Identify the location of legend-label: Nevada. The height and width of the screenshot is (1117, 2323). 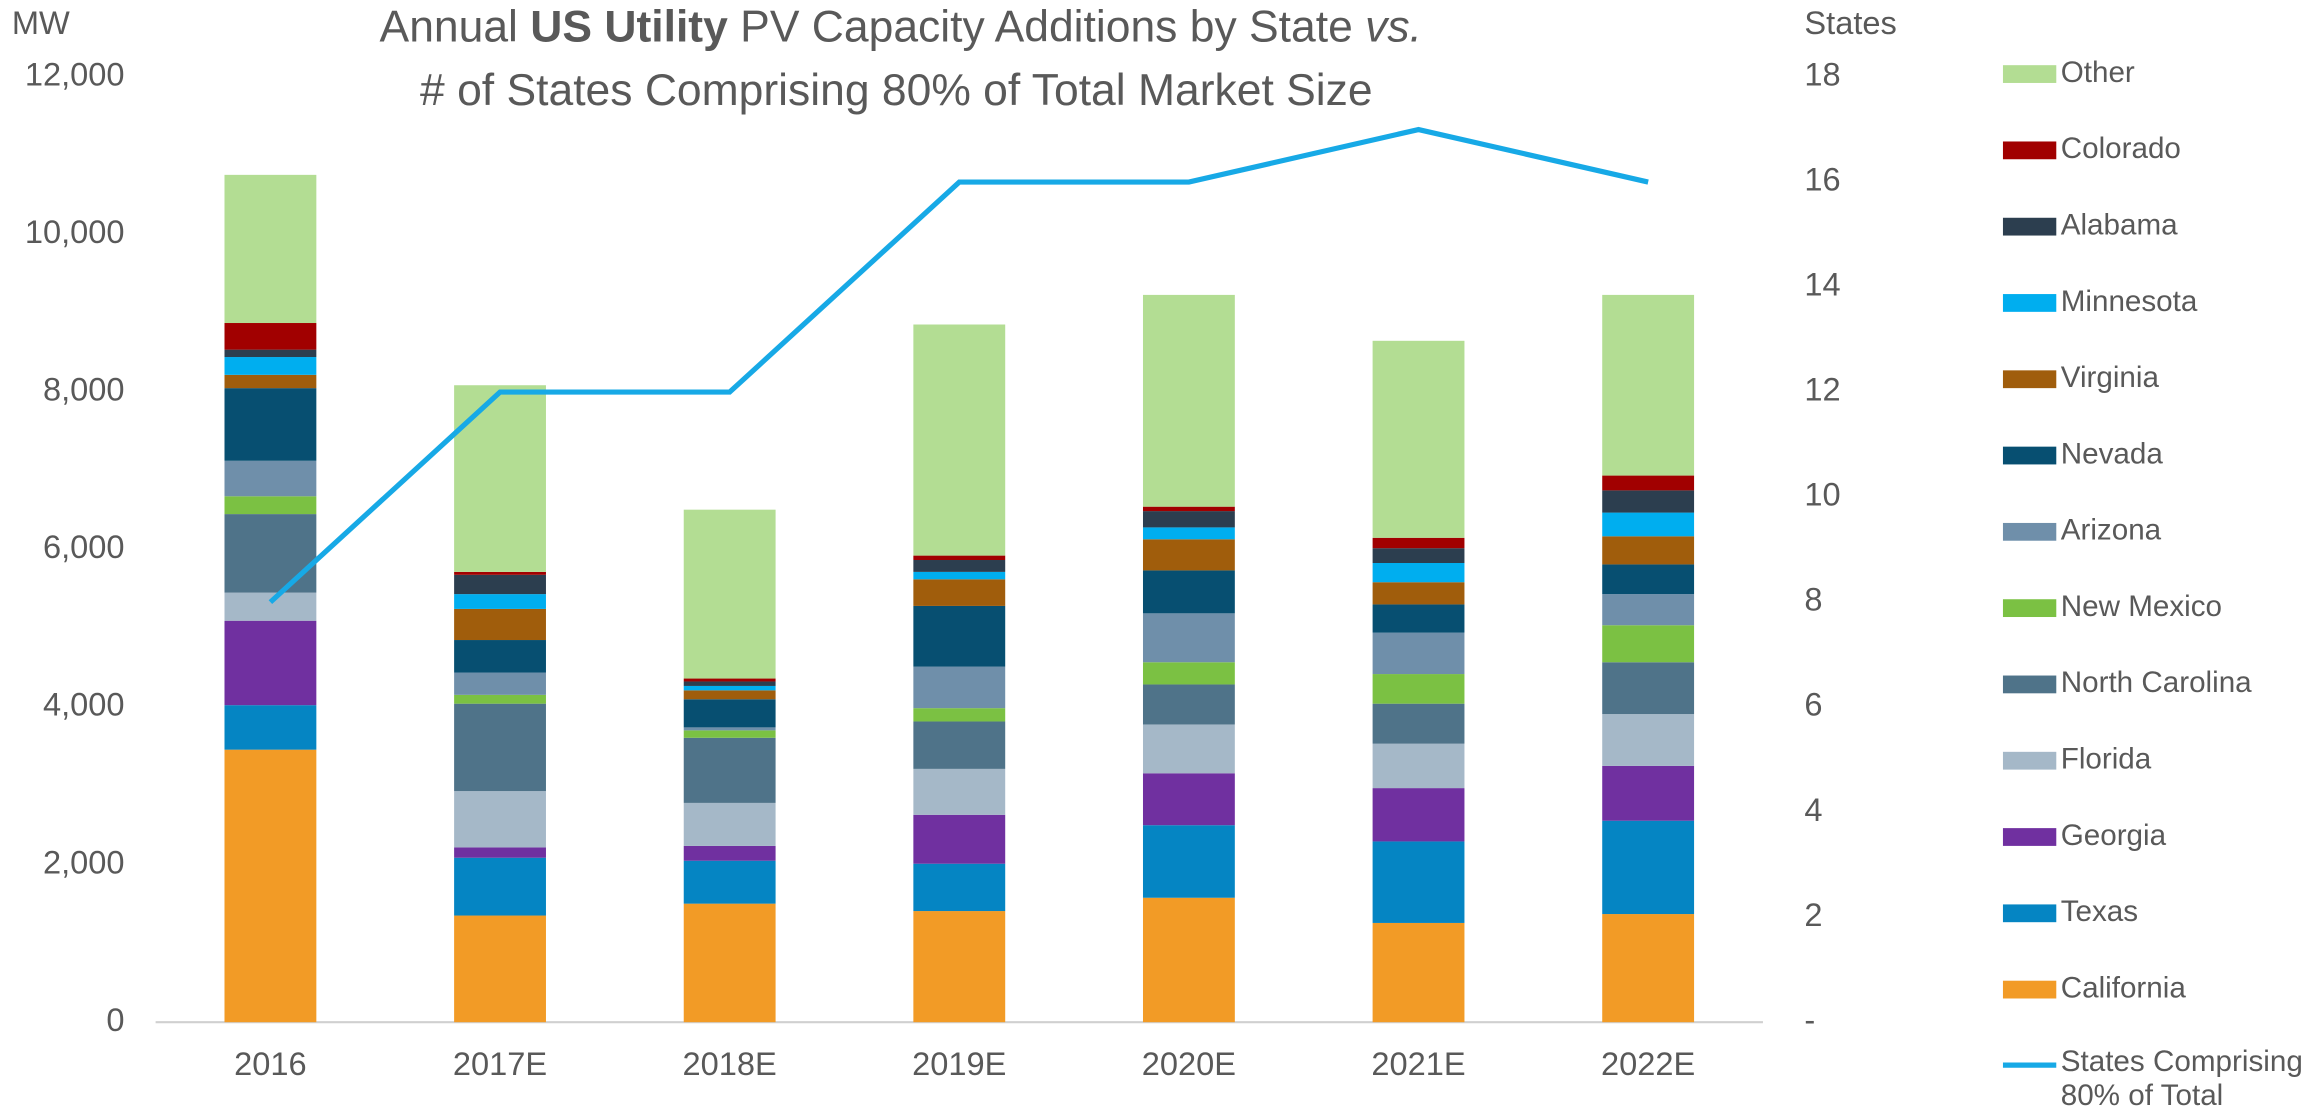
(2112, 453).